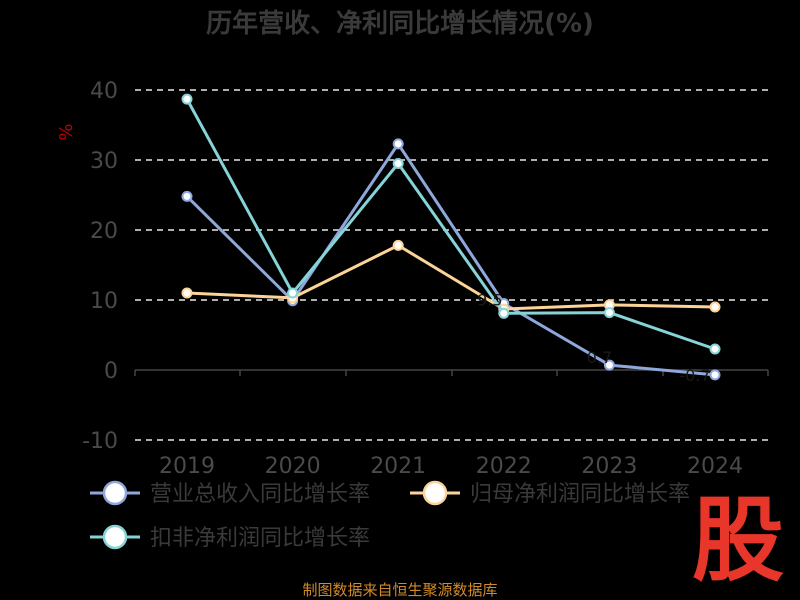  I want to click on data-label: 0.7, so click(599, 357).